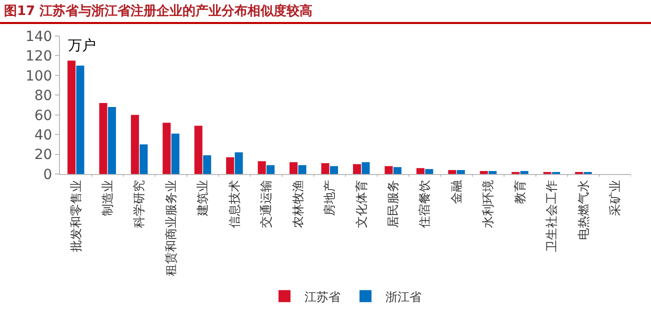  What do you see at coordinates (47, 174) in the screenshot?
I see `y-tick-label: 0` at bounding box center [47, 174].